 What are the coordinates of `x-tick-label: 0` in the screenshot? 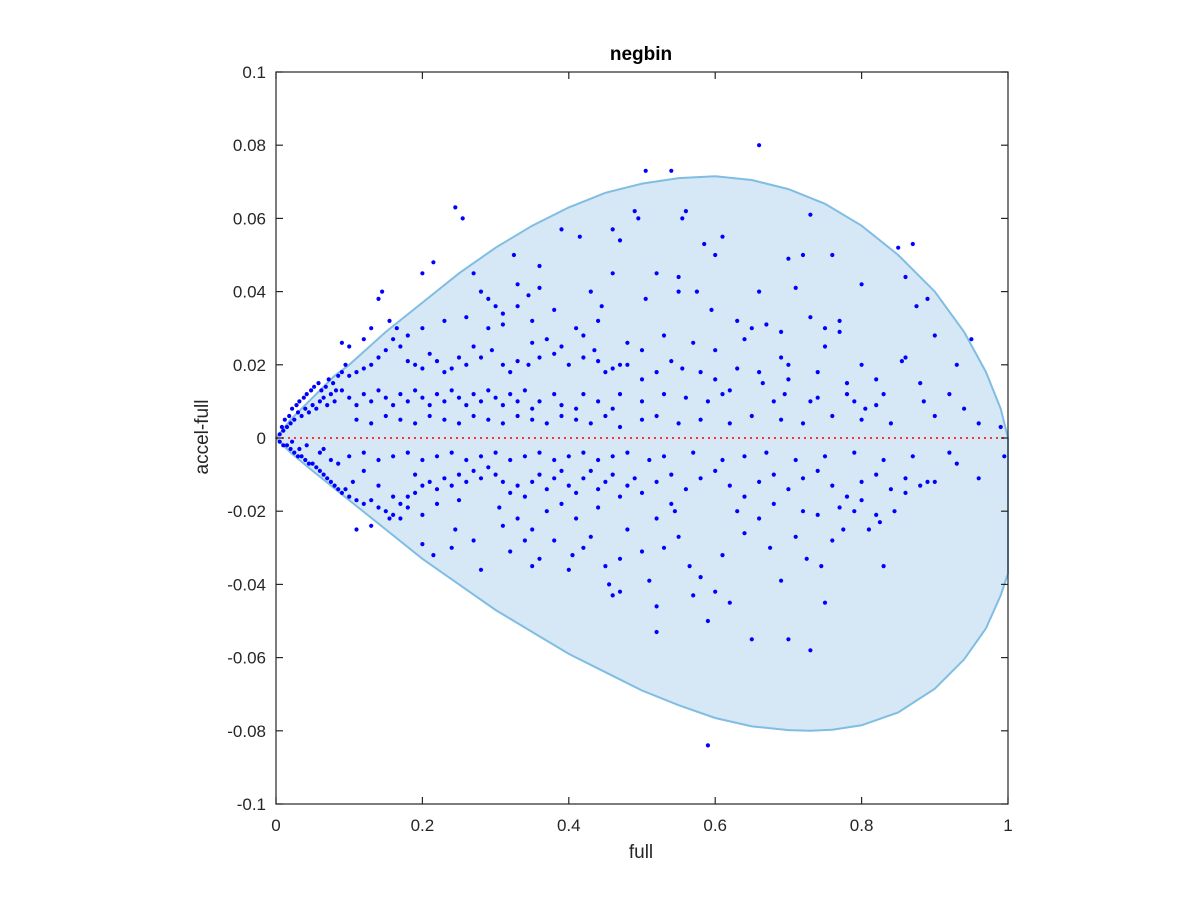 It's located at (275, 825).